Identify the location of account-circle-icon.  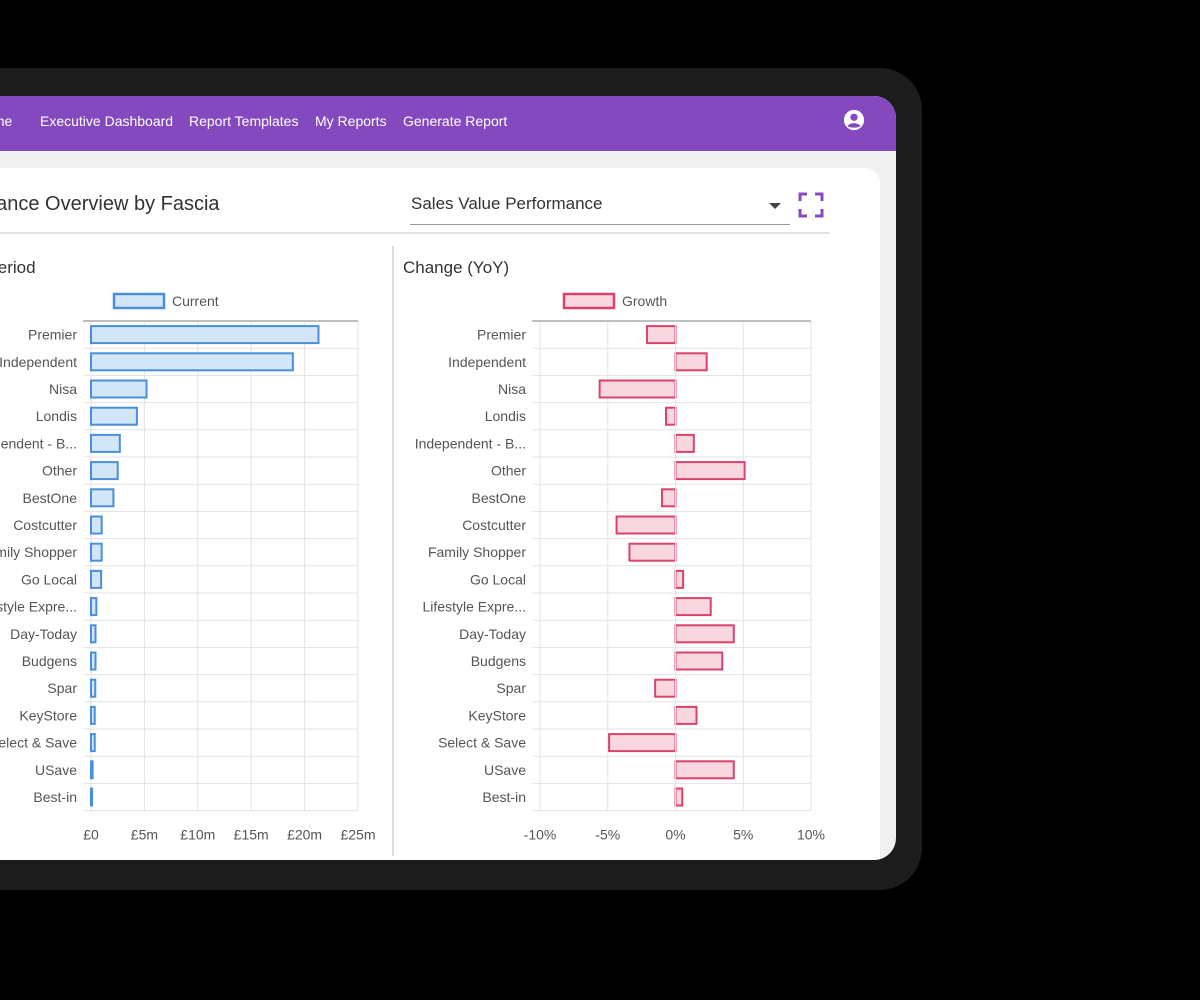
(854, 120).